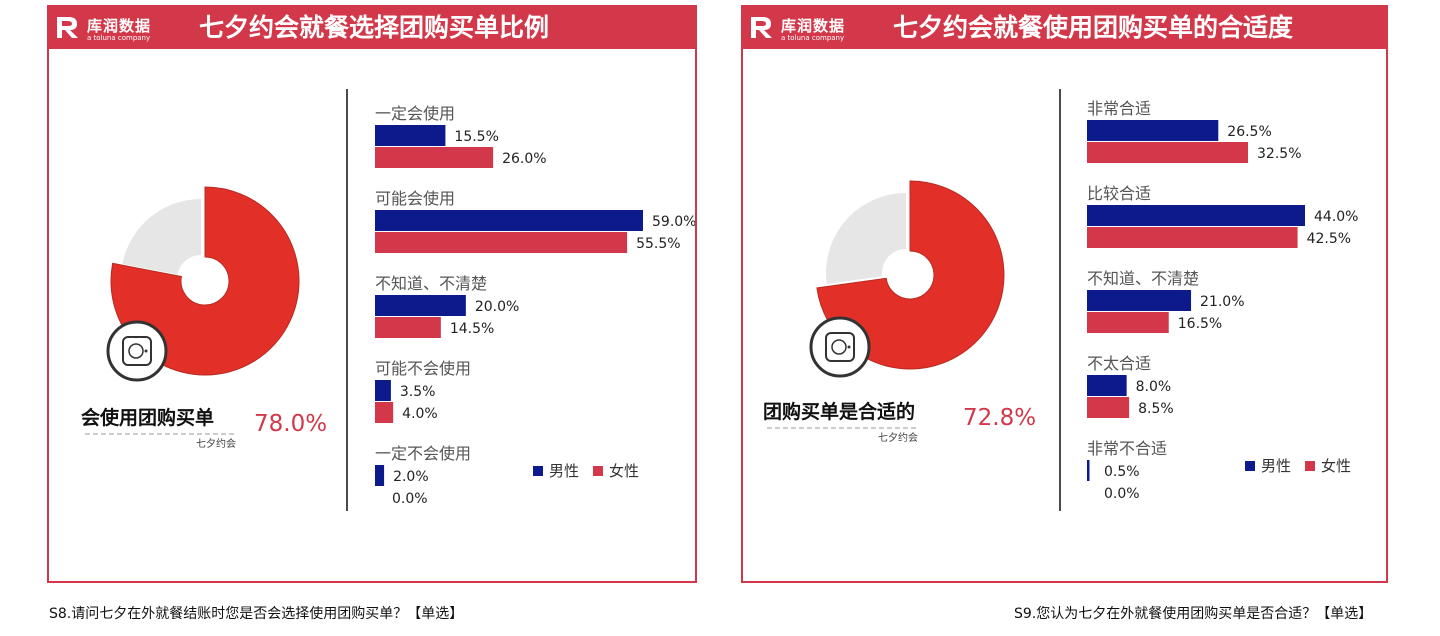  What do you see at coordinates (1122, 472) in the screenshot?
I see `data-label: 0.5%` at bounding box center [1122, 472].